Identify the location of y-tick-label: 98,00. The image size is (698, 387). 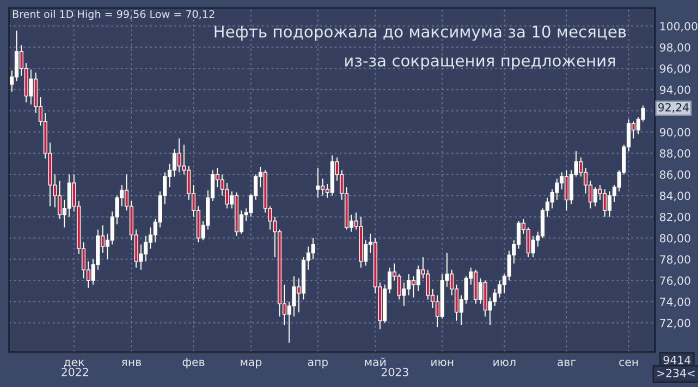
(675, 48).